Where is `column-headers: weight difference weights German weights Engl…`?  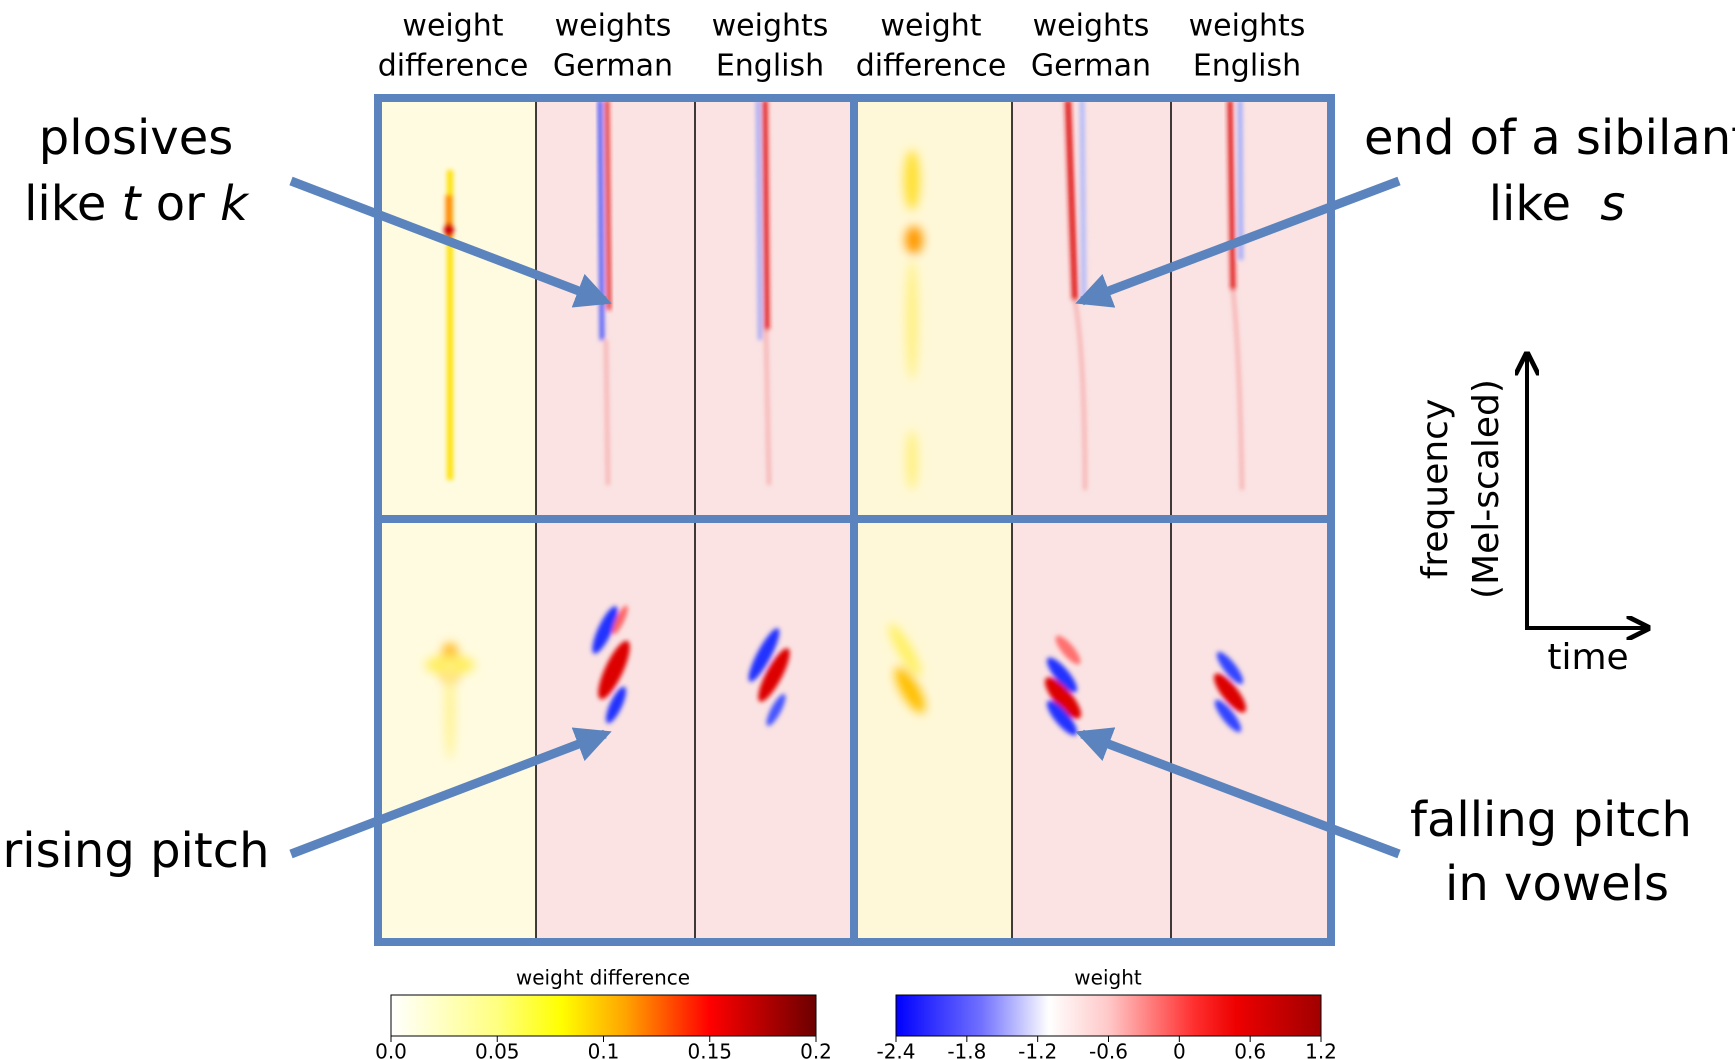 column-headers: weight difference weights German weights Engl… is located at coordinates (842, 46).